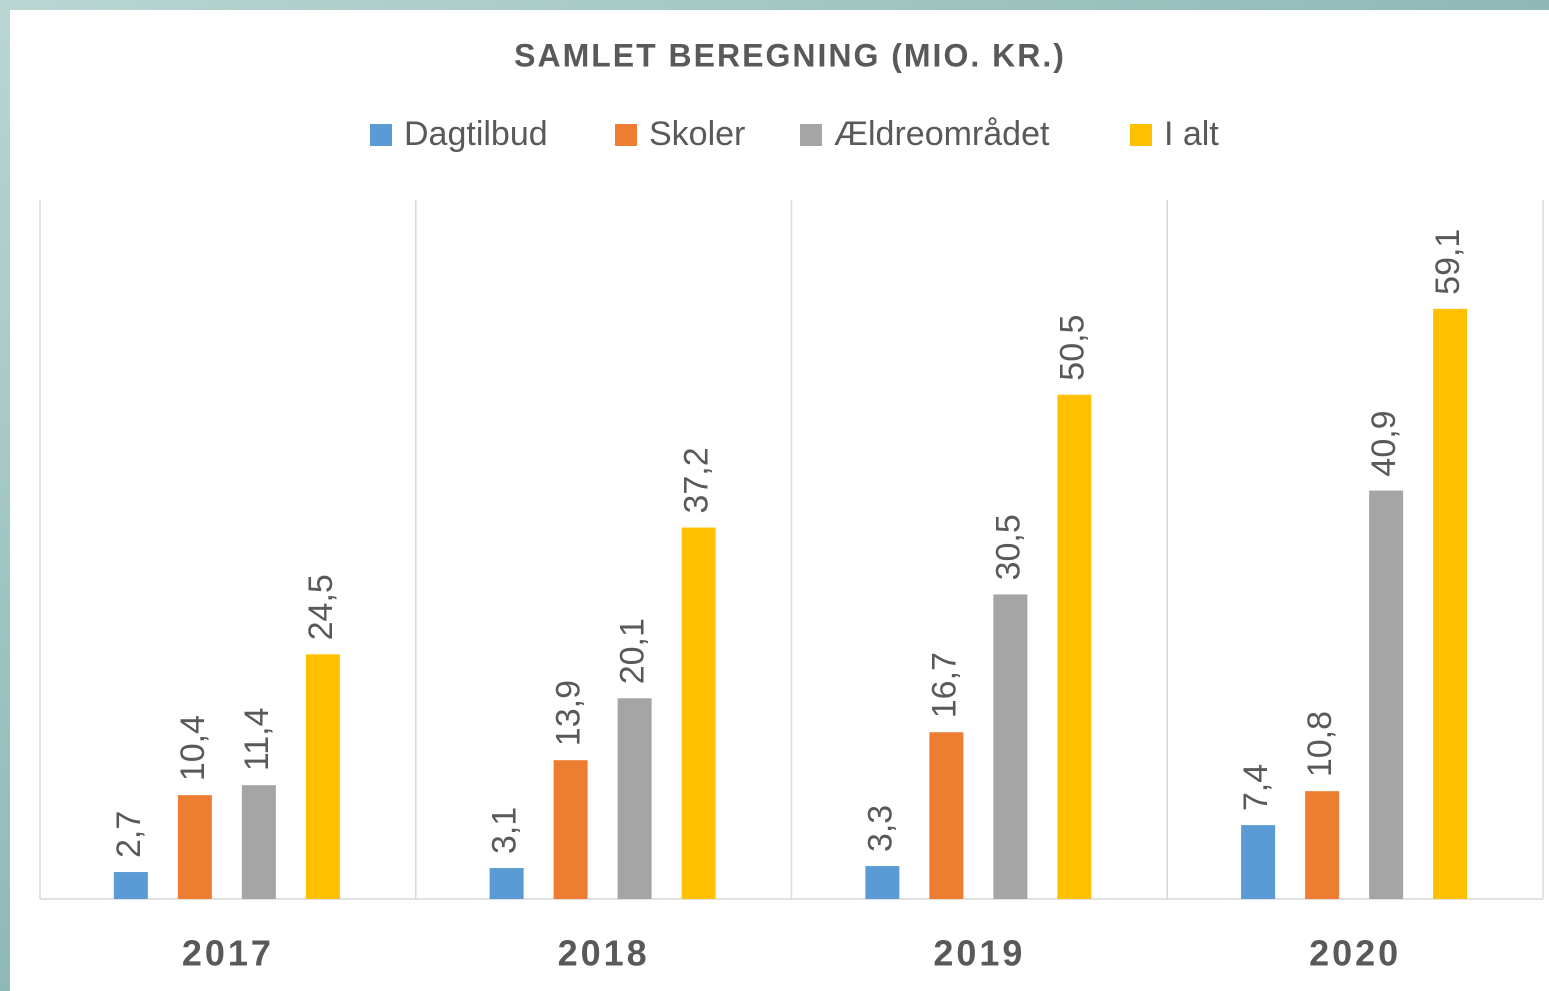 This screenshot has height=991, width=1549. What do you see at coordinates (1355, 953) in the screenshot?
I see `x-tick-label: 2020` at bounding box center [1355, 953].